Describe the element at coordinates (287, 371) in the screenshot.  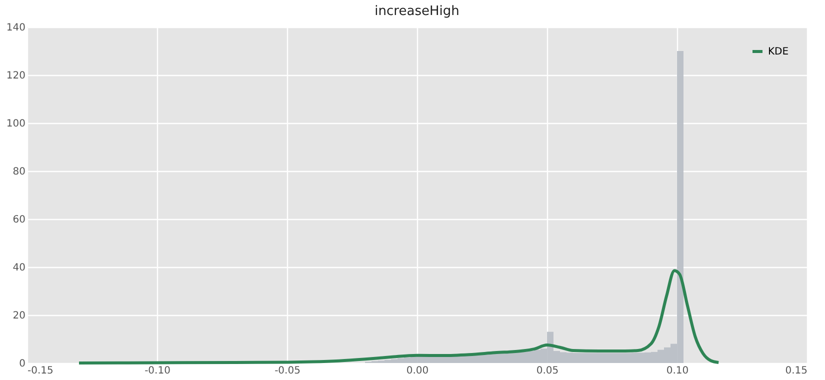
I see `x-tick-label: -0.05` at that location.